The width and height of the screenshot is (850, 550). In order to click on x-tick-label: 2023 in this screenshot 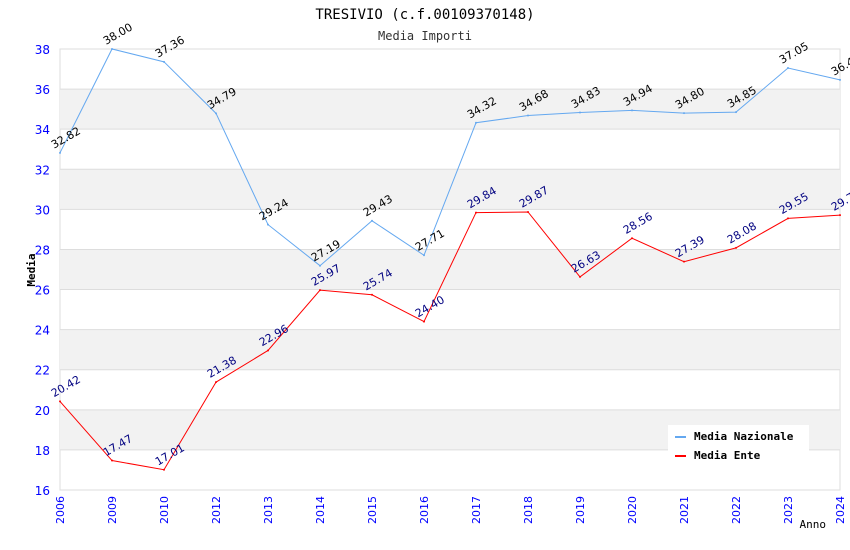, I will do `click(788, 510)`.